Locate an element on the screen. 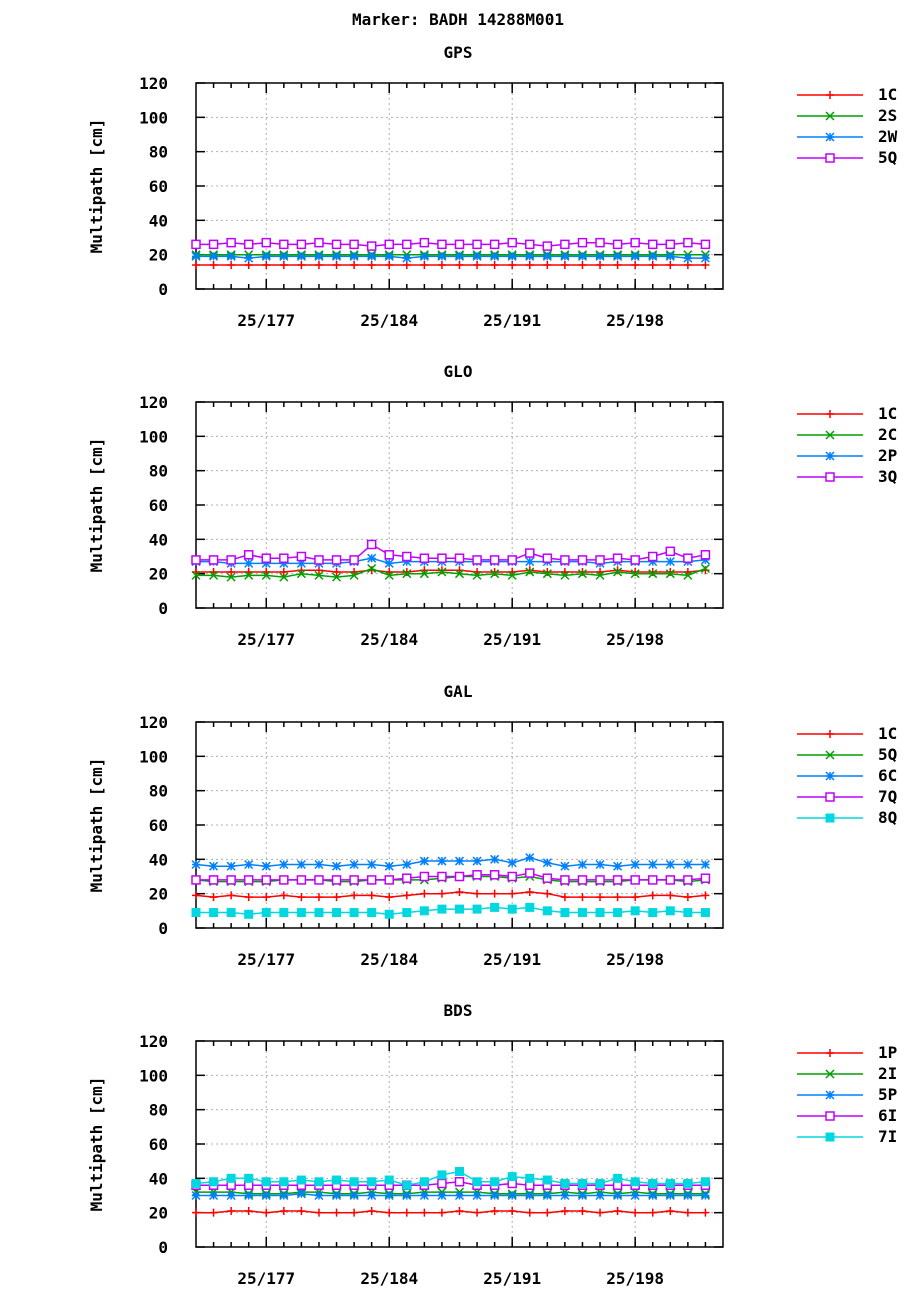 This screenshot has width=920, height=1300. legend-label: 8Q is located at coordinates (887, 817).